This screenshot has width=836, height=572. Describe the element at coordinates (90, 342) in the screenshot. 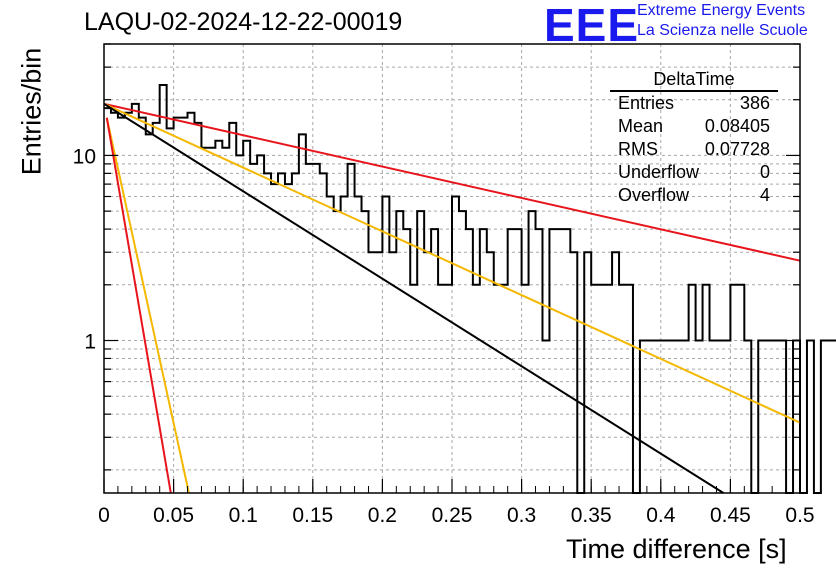

I see `y-tick-label: 1` at that location.